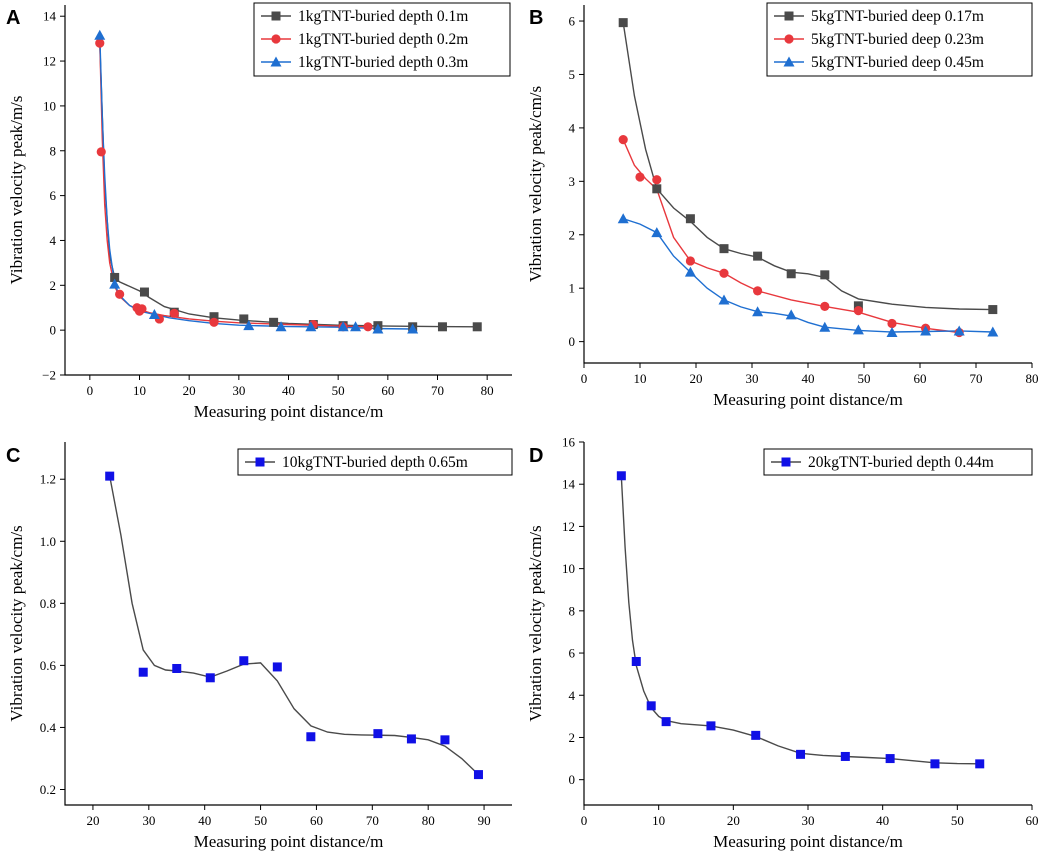 The height and width of the screenshot is (858, 1045). I want to click on y-tick-label: 12, so click(49, 61).